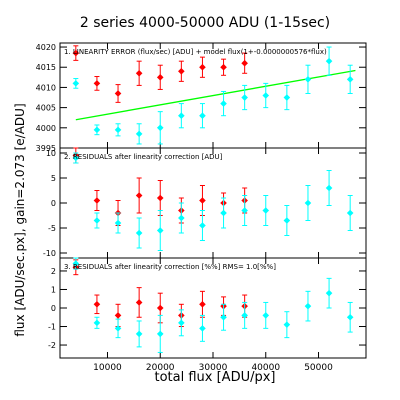 The width and height of the screenshot is (400, 400). Describe the element at coordinates (53, 178) in the screenshot. I see `y-tick-label: 5` at that location.